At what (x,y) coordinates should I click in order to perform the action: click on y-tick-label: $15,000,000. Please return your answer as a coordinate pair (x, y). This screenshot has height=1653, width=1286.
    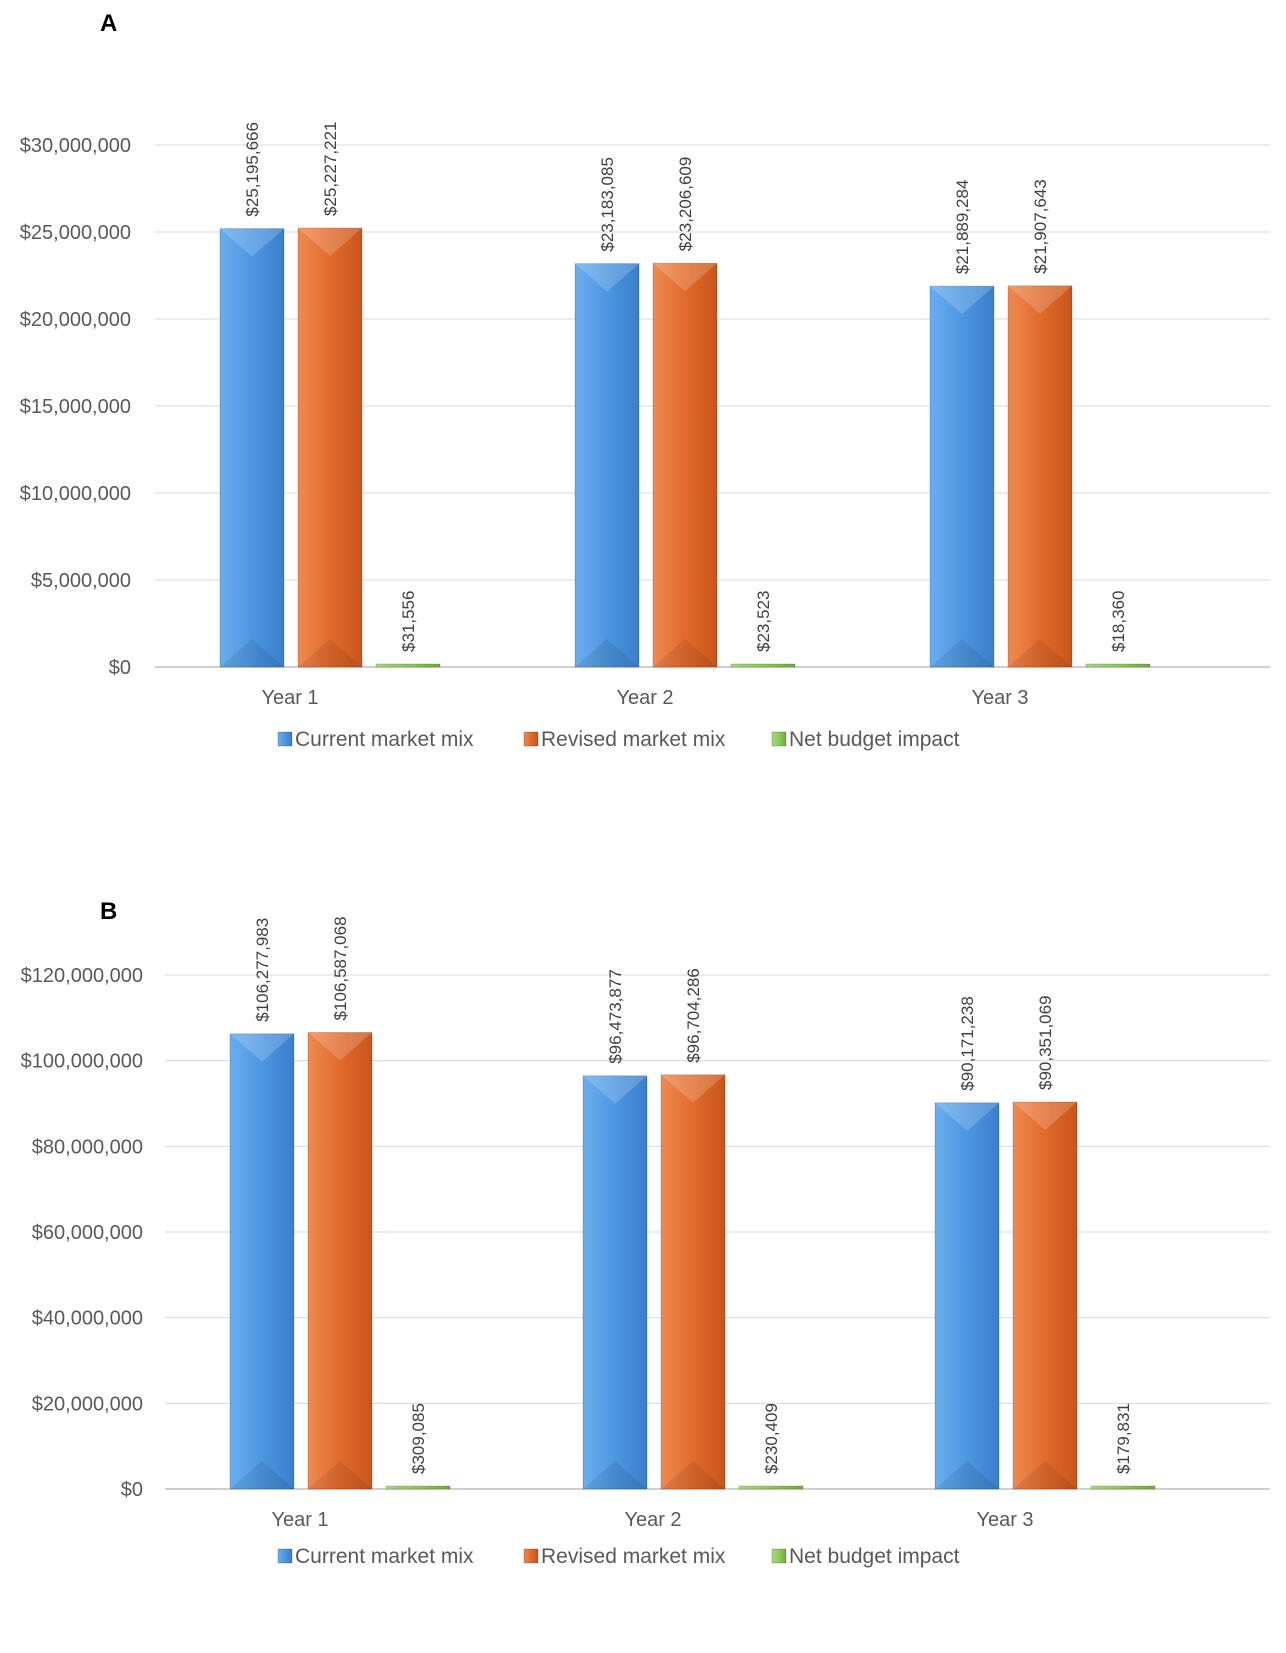
    Looking at the image, I should click on (75, 407).